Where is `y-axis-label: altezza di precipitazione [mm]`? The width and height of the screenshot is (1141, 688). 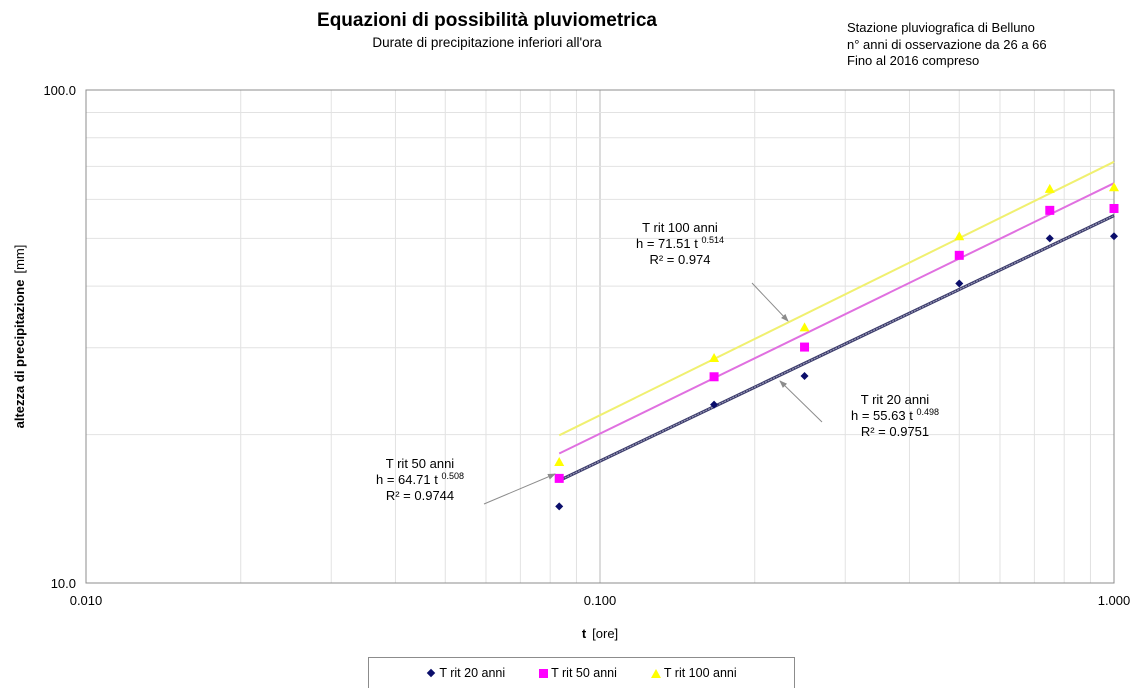
y-axis-label: altezza di precipitazione [mm] is located at coordinates (19, 337).